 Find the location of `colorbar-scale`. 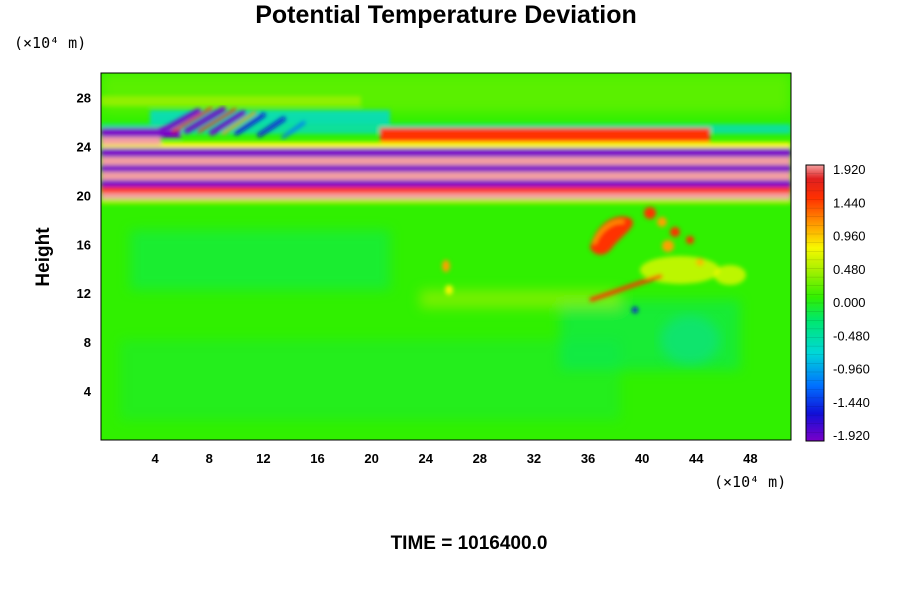

colorbar-scale is located at coordinates (815, 303).